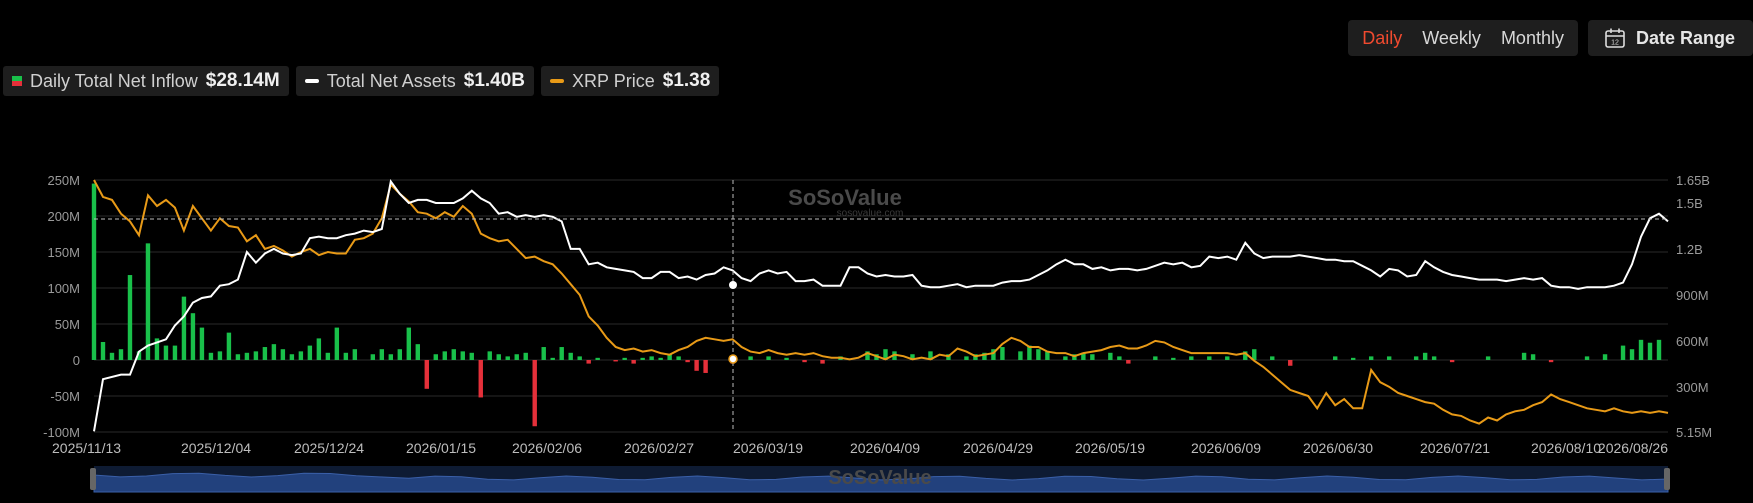 The width and height of the screenshot is (1753, 503). Describe the element at coordinates (1692, 295) in the screenshot. I see `y-right-tick-label: 900M` at that location.